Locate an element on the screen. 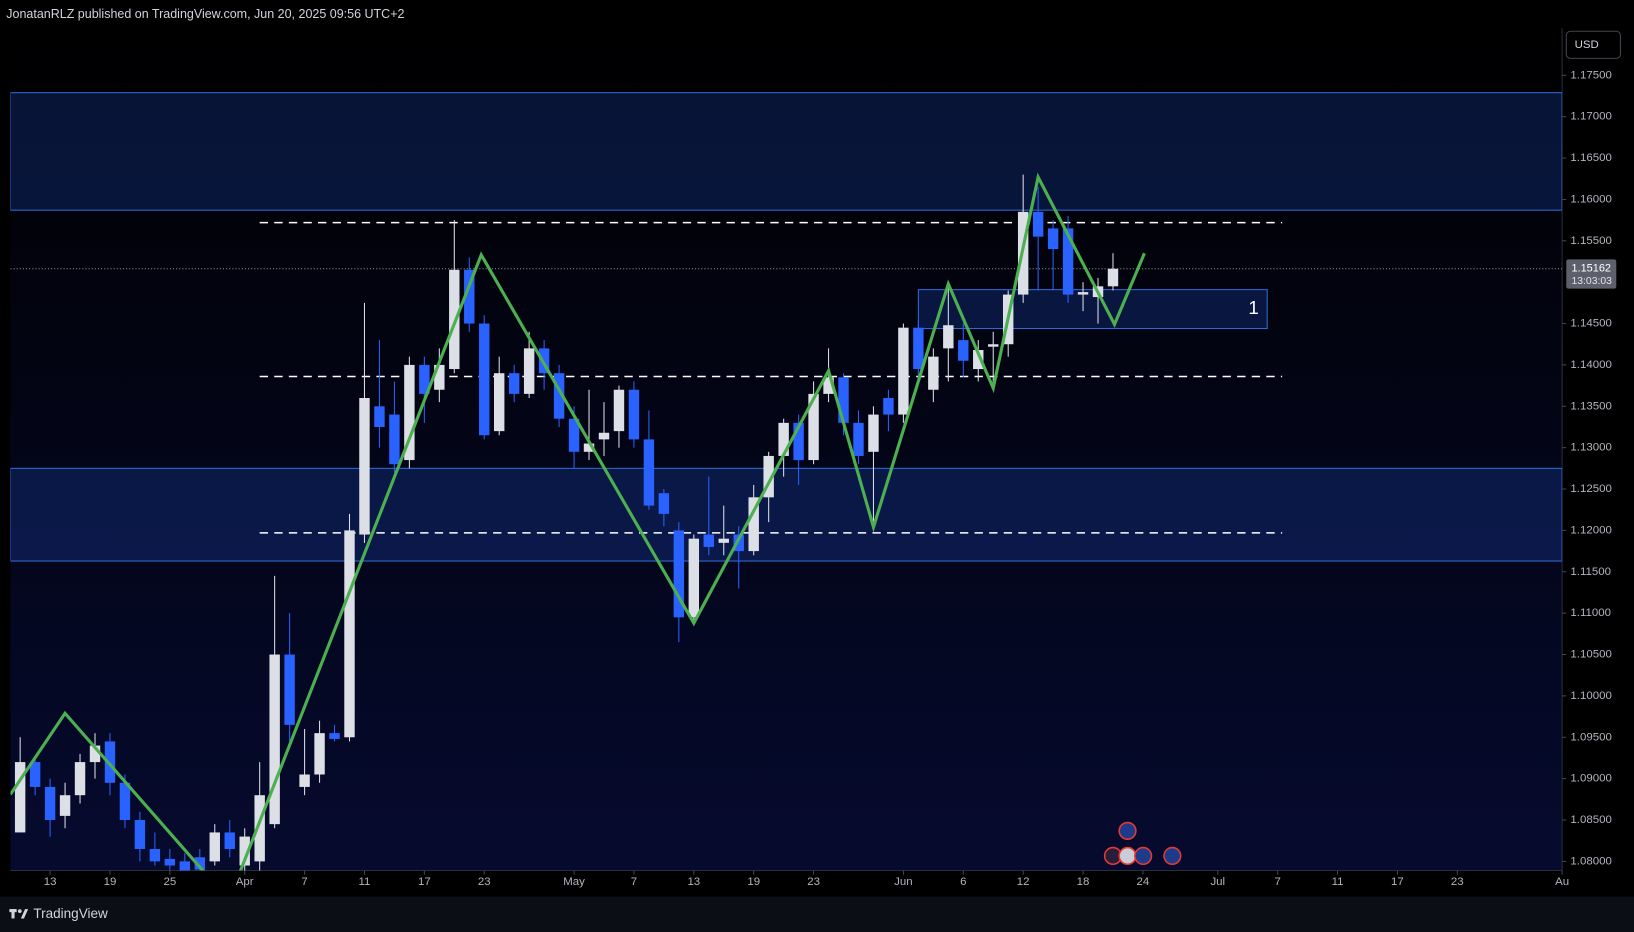  x-tick-label: 11 is located at coordinates (365, 882).